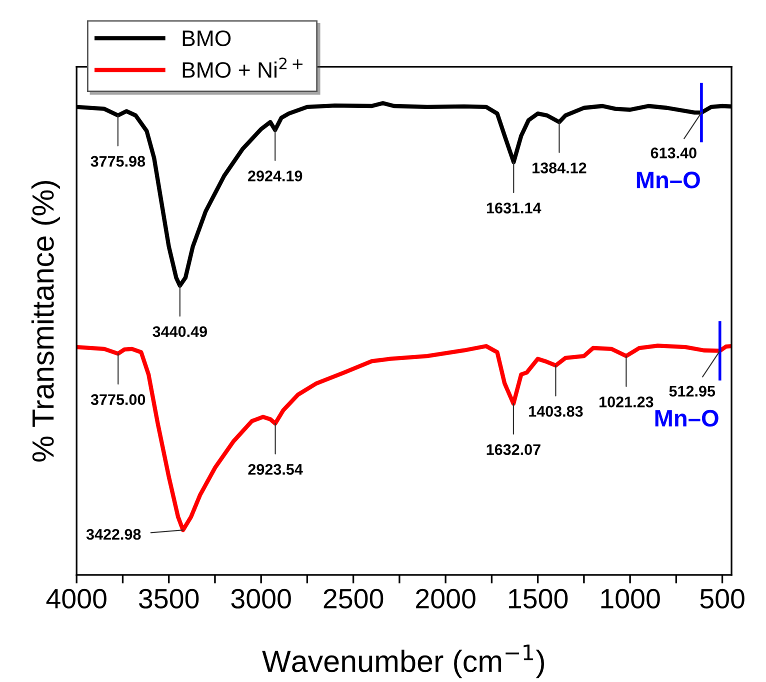 This screenshot has height=682, width=766. Describe the element at coordinates (113, 534) in the screenshot. I see `annotation: 3422.98` at that location.